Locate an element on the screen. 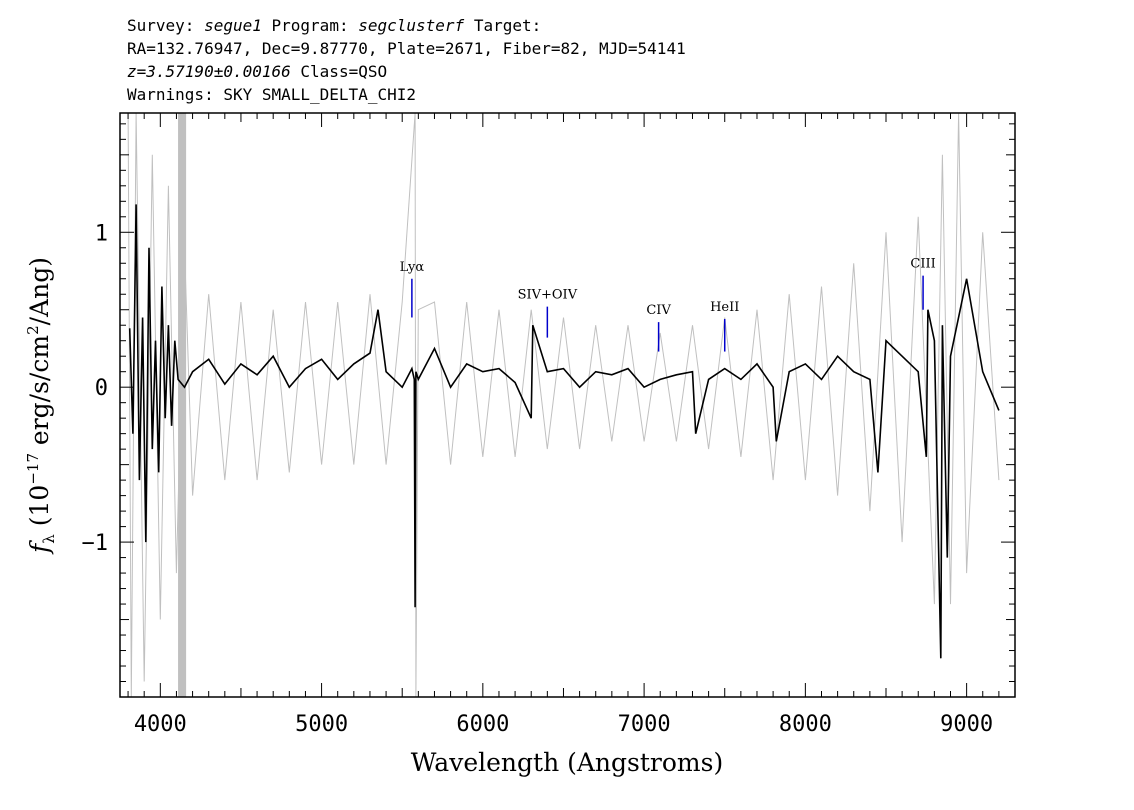 The height and width of the screenshot is (810, 1134). x-tick-label: 8000 is located at coordinates (805, 724).